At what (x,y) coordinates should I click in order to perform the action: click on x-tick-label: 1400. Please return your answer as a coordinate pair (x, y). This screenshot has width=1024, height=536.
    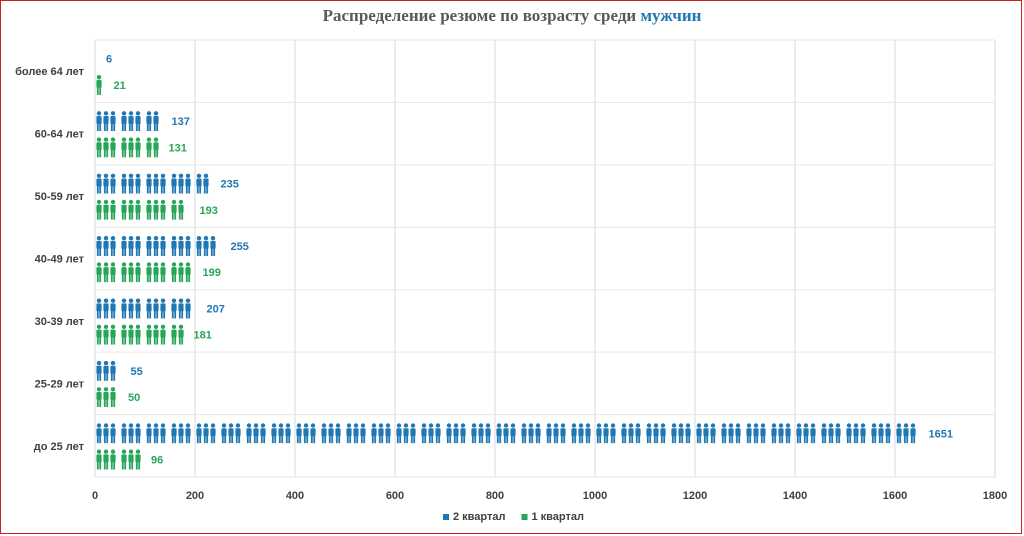
    Looking at the image, I should click on (795, 496).